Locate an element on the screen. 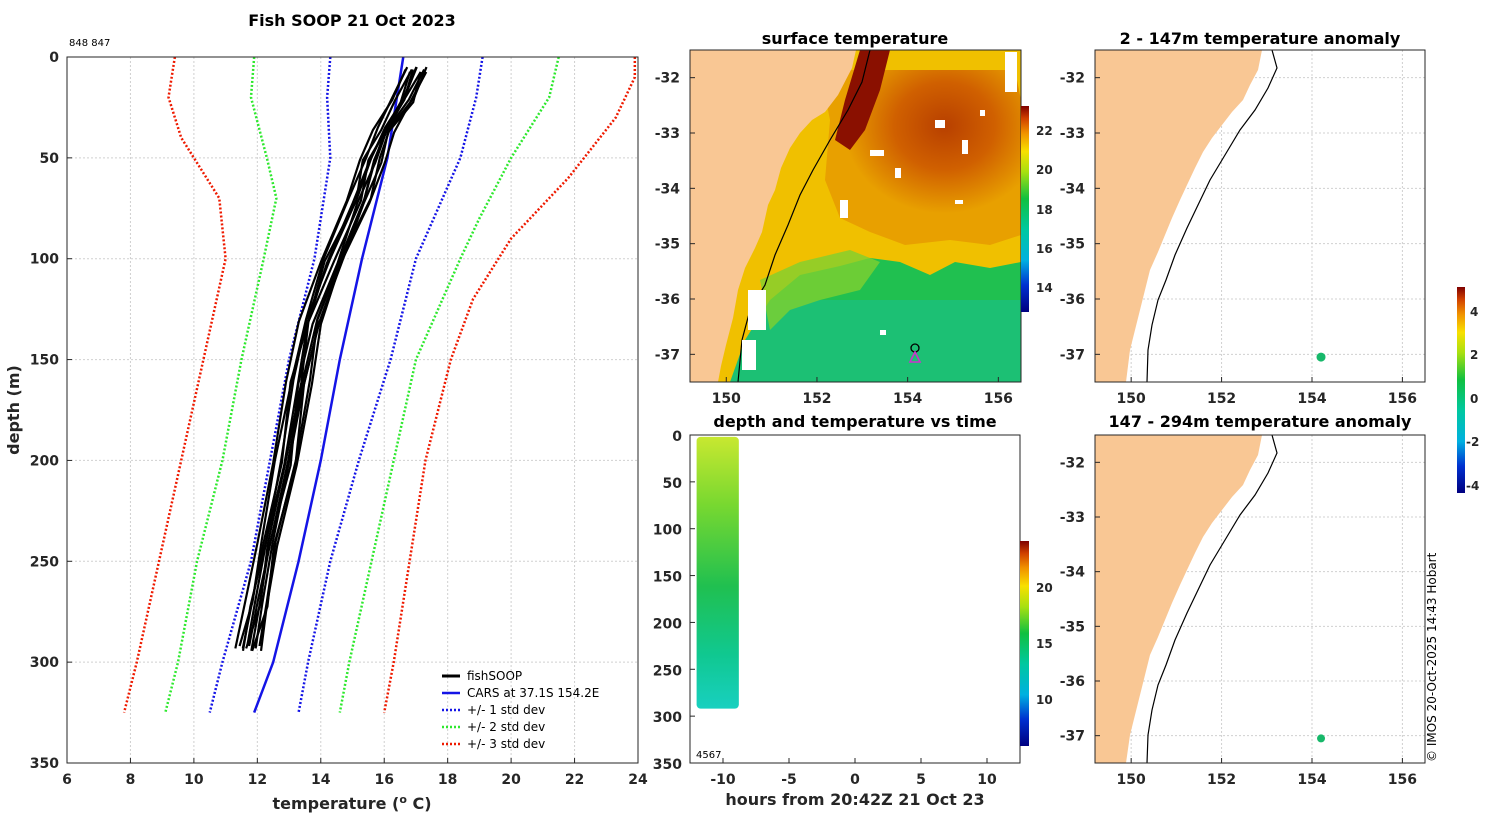 This screenshot has height=820, width=1500. anomaly-cbar-tick: 4 is located at coordinates (1474, 312).